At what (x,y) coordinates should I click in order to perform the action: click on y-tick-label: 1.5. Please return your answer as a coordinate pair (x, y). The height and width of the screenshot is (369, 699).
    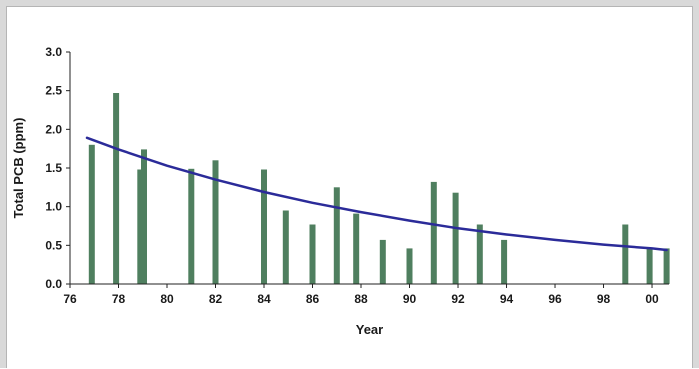
    Looking at the image, I should click on (53, 168).